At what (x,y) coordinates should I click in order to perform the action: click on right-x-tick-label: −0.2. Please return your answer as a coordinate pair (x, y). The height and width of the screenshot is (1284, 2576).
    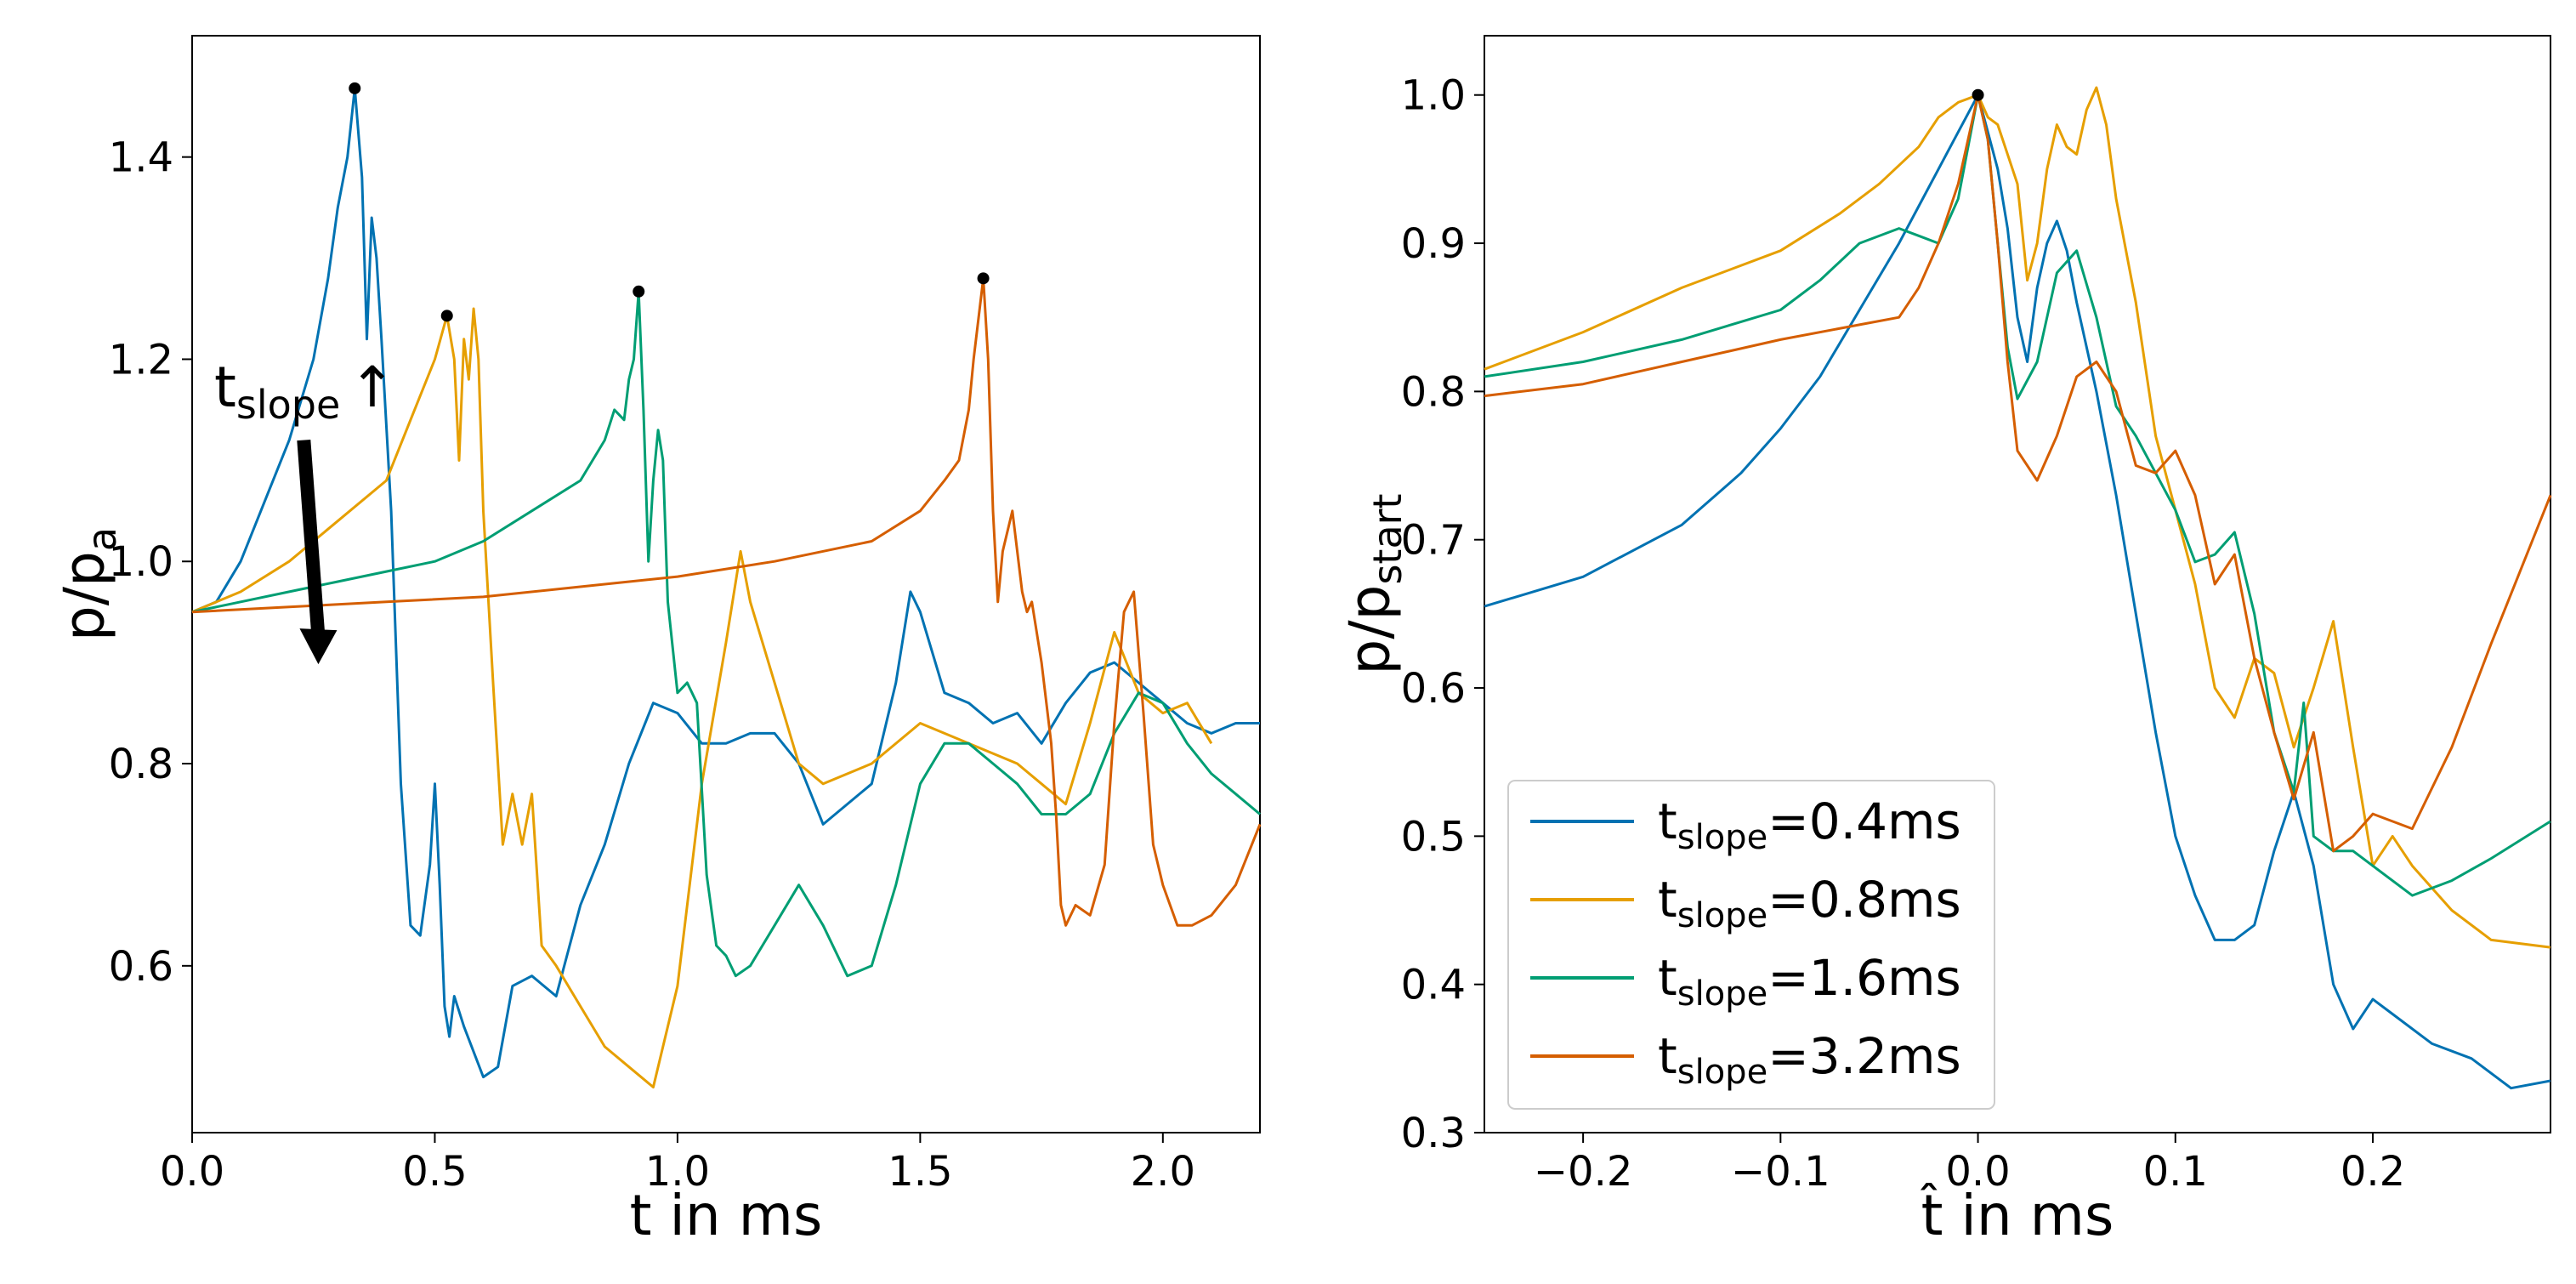
    Looking at the image, I should click on (1584, 1172).